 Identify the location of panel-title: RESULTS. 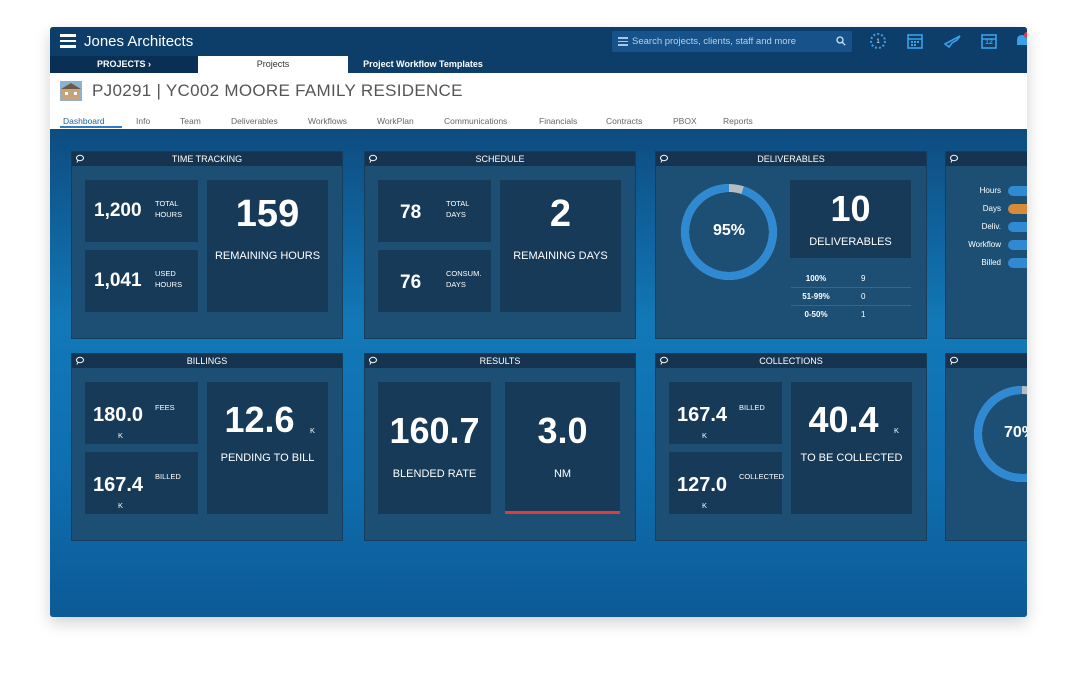
(500, 361).